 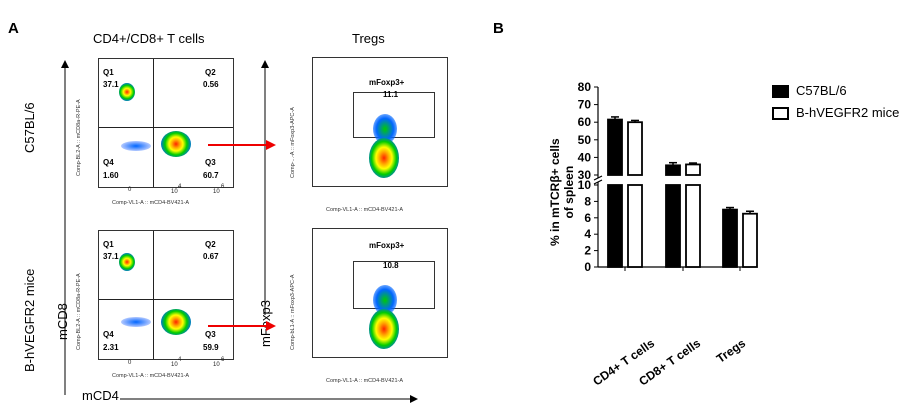 I want to click on y-tick-label: 80, so click(x=585, y=87).